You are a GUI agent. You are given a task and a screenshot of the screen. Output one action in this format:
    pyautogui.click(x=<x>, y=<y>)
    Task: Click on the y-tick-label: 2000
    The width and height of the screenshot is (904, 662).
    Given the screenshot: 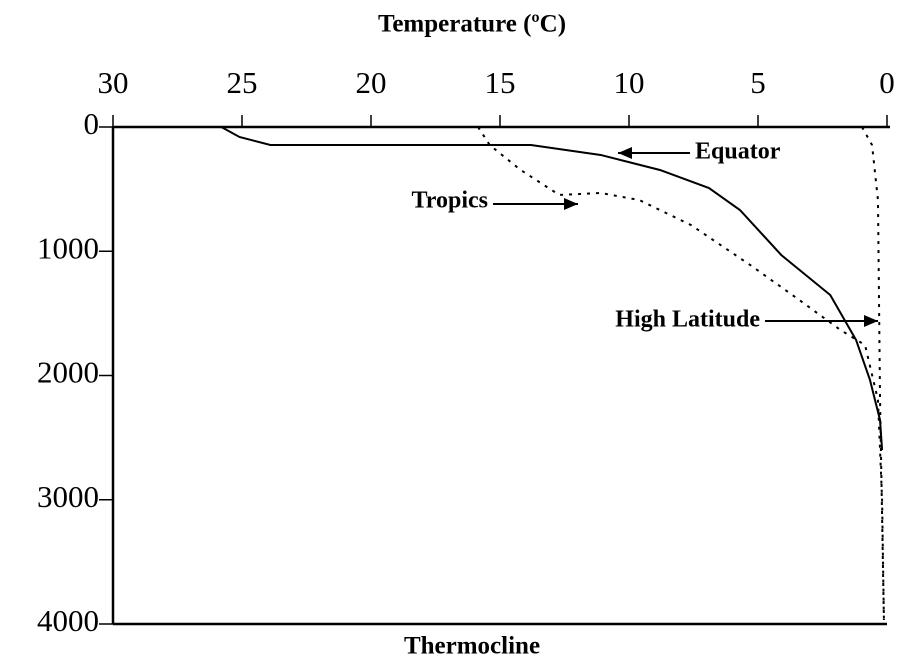 What is the action you would take?
    pyautogui.click(x=68, y=372)
    